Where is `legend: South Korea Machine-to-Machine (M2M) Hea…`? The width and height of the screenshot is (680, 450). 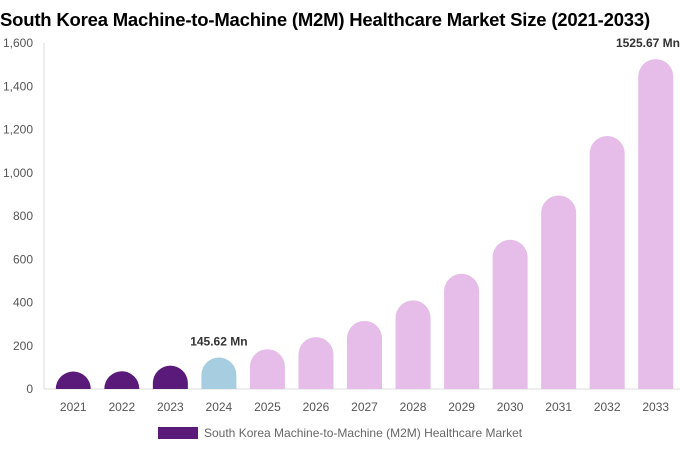
legend: South Korea Machine-to-Machine (M2M) Hea… is located at coordinates (340, 433).